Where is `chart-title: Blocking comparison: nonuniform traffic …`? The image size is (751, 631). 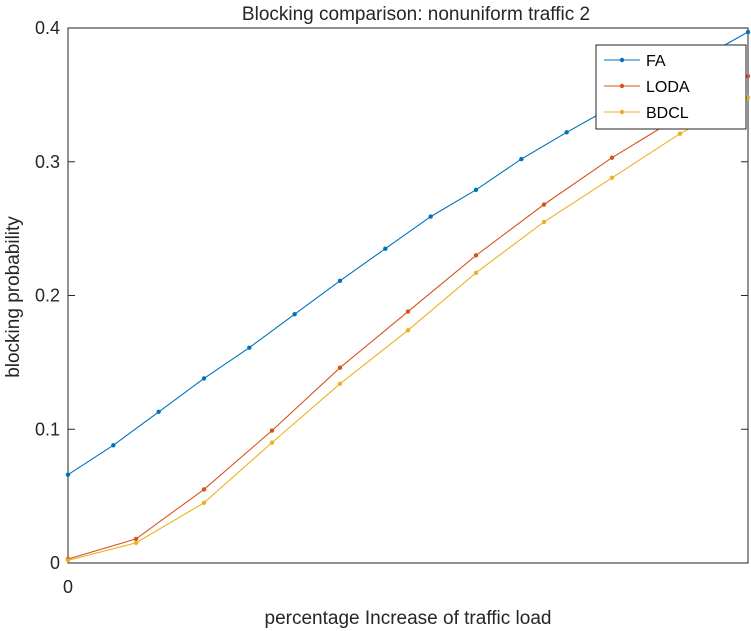 chart-title: Blocking comparison: nonuniform traffic … is located at coordinates (416, 14).